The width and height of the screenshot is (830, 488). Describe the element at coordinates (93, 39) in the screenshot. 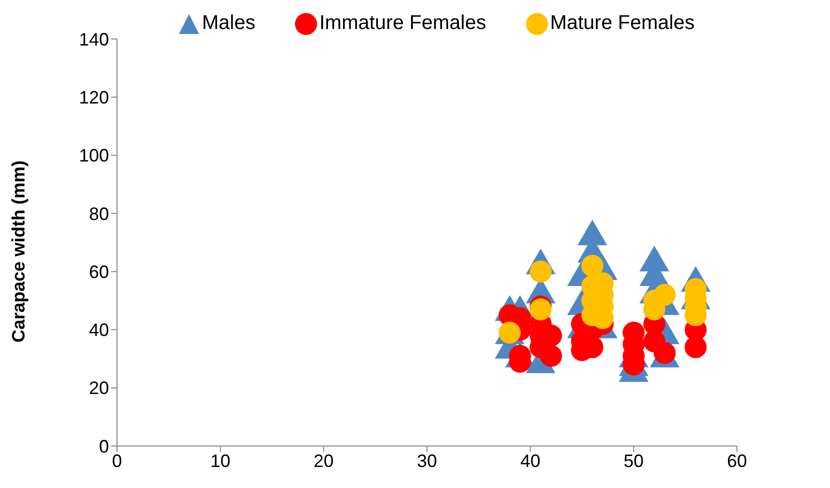

I see `y-tick-label: 140` at that location.